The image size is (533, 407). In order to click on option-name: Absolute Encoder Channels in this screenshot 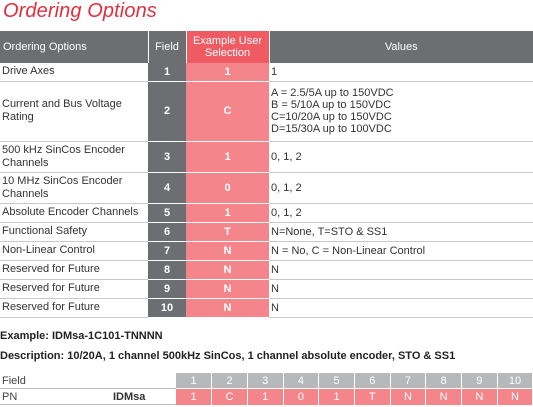, I will do `click(74, 213)`.